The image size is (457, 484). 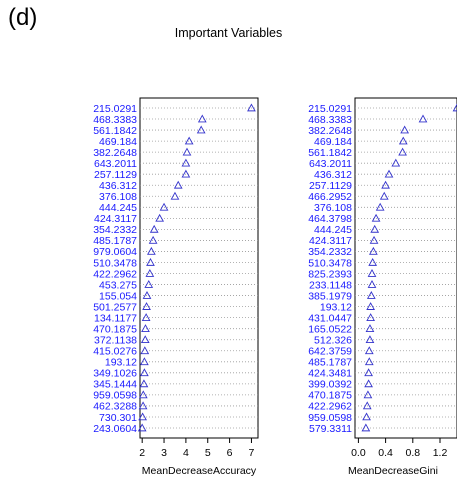 I want to click on variable-label: 345.1444, so click(x=115, y=385).